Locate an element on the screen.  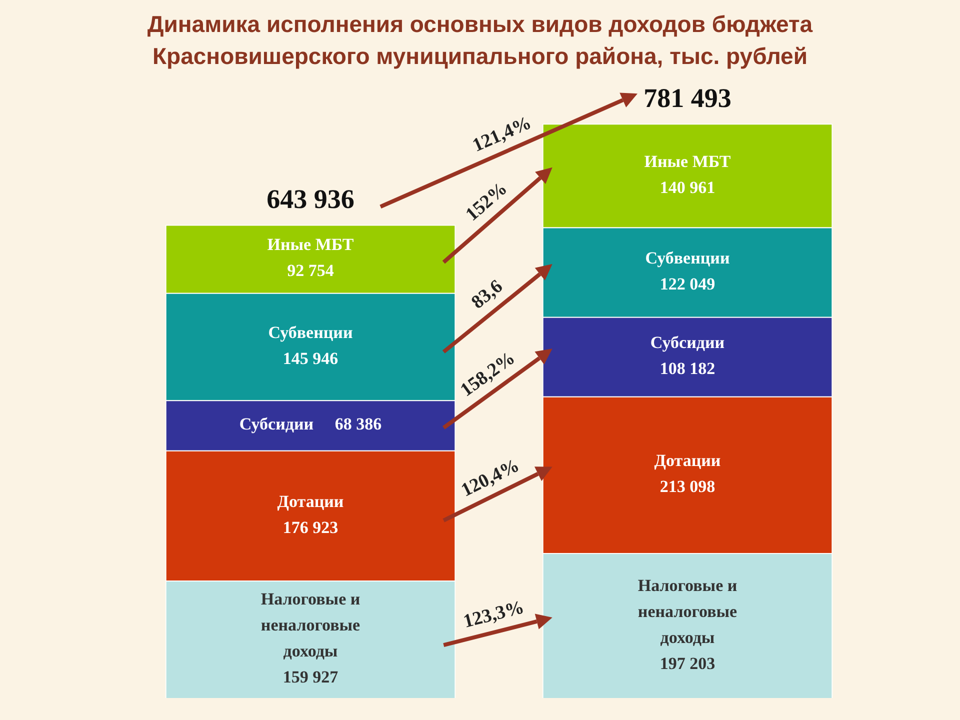
text: Субсидии 68 386 is located at coordinates (310, 424).